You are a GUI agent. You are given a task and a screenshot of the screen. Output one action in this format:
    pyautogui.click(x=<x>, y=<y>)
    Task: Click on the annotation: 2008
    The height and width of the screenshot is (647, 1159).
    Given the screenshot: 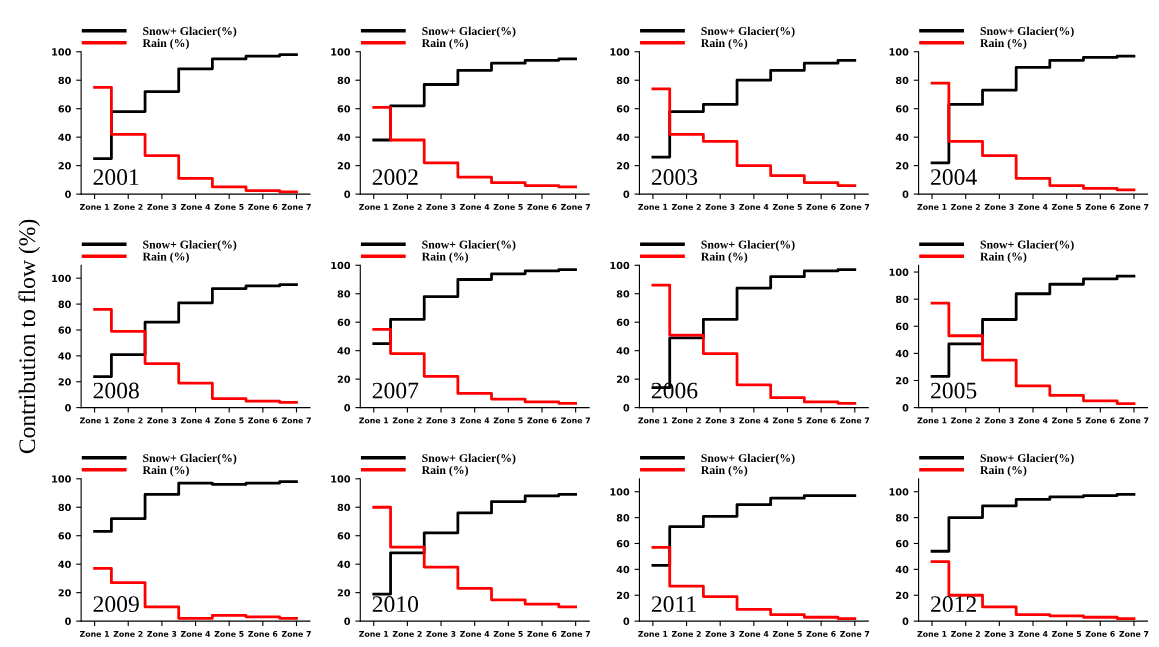 What is the action you would take?
    pyautogui.click(x=116, y=390)
    